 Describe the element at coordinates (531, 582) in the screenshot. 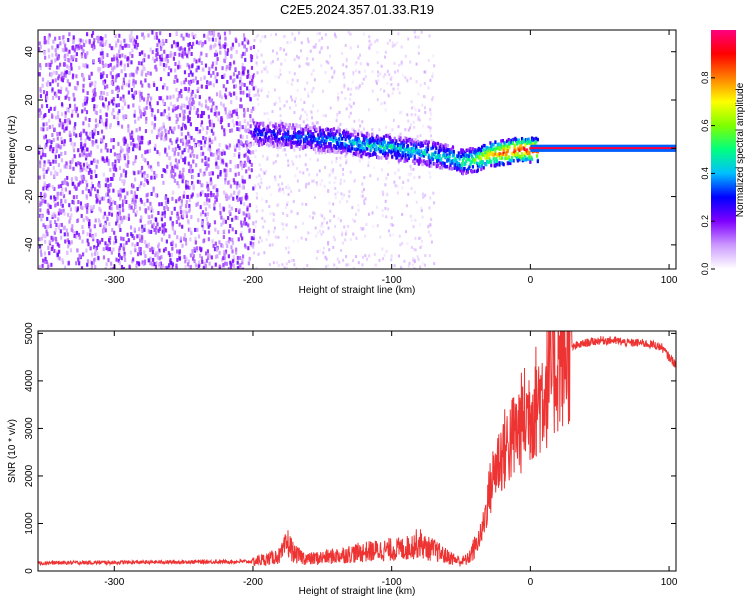

I see `x-tick-label: 0` at that location.